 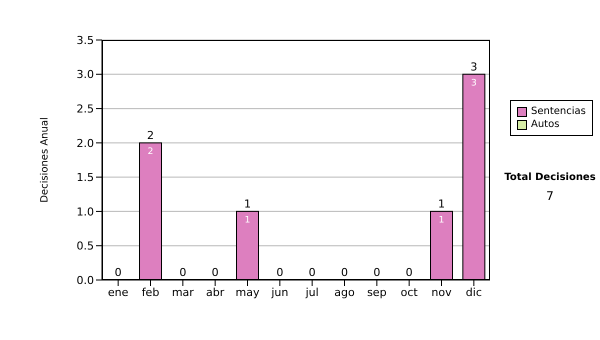 I want to click on y-tick-label: 2.5, so click(x=85, y=109).